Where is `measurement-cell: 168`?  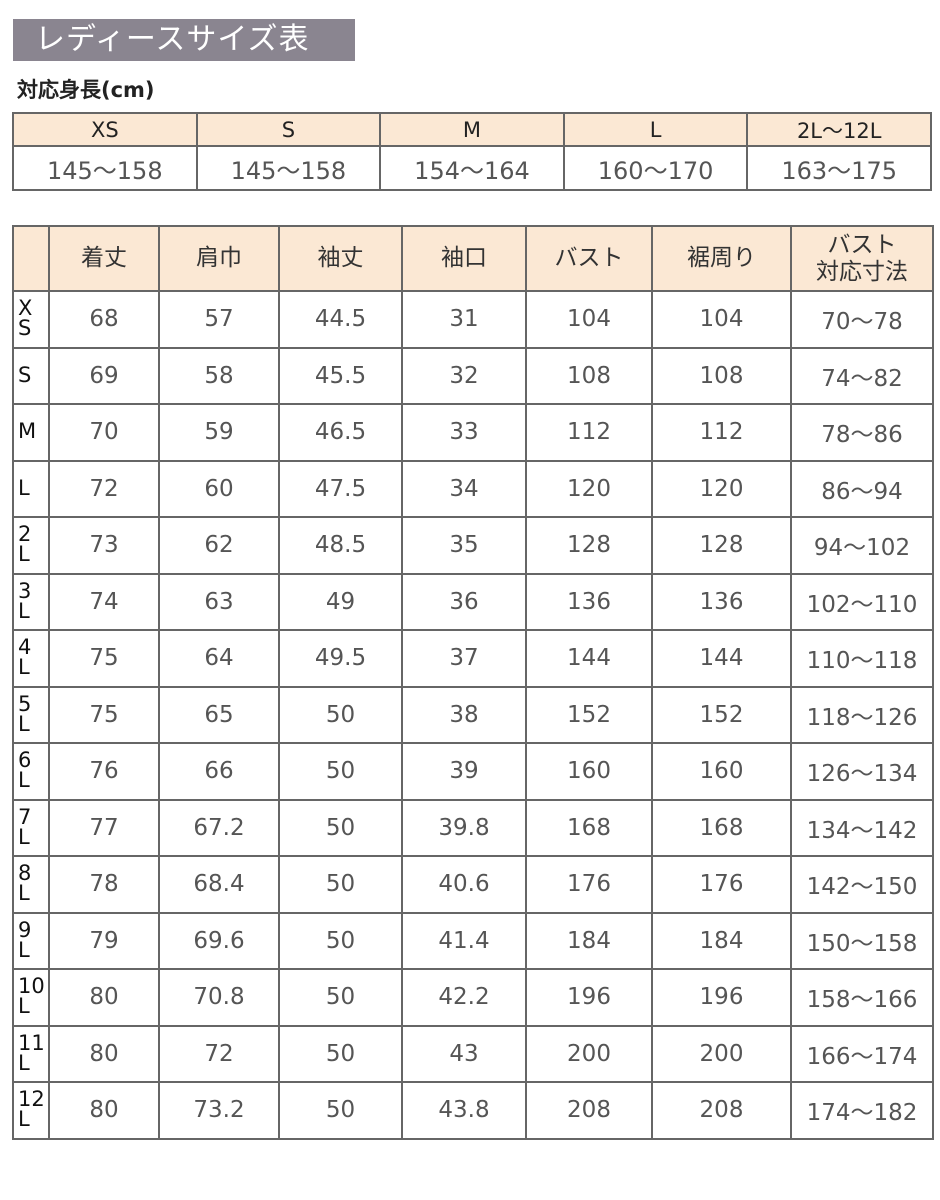
measurement-cell: 168 is located at coordinates (721, 827).